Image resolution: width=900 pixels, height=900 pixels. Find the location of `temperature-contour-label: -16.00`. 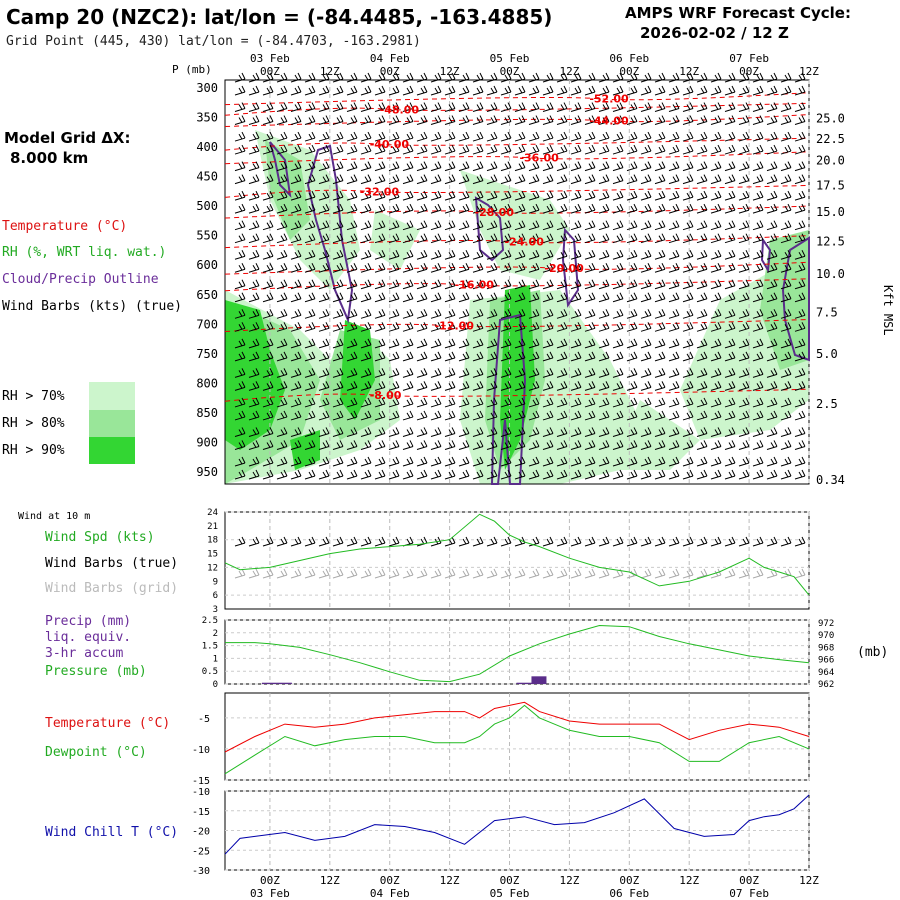

temperature-contour-label: -16.00 is located at coordinates (475, 285).